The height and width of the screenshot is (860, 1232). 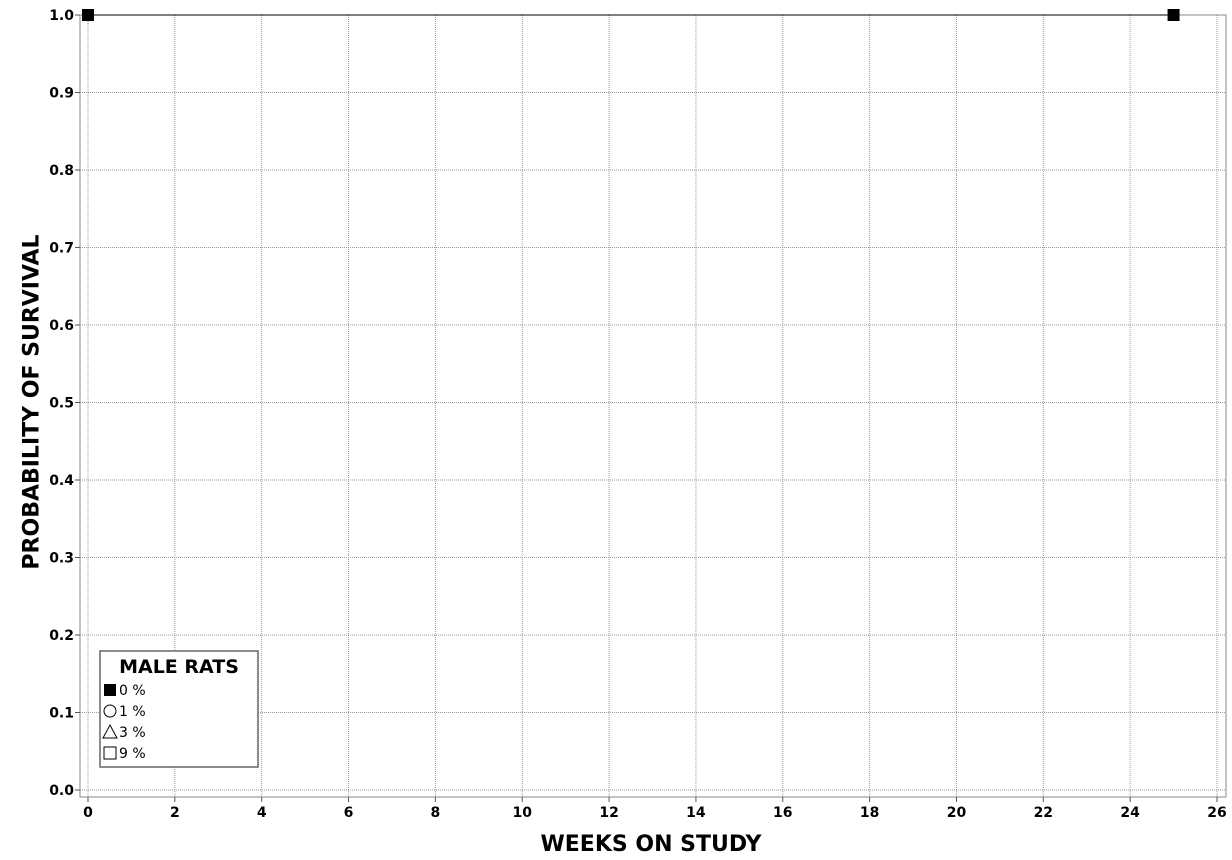 I want to click on x-axis-title: WEEKS ON STUDY, so click(x=652, y=844).